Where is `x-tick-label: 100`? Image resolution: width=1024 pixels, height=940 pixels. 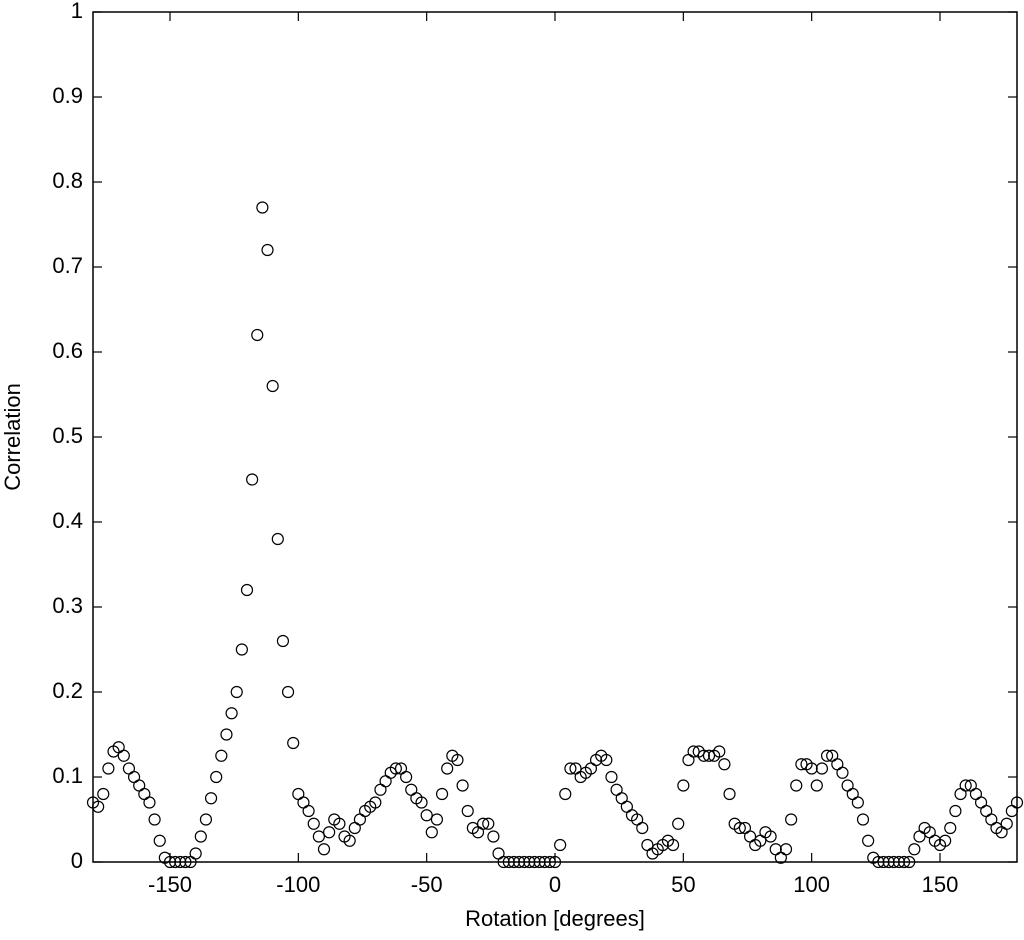
x-tick-label: 100 is located at coordinates (811, 884).